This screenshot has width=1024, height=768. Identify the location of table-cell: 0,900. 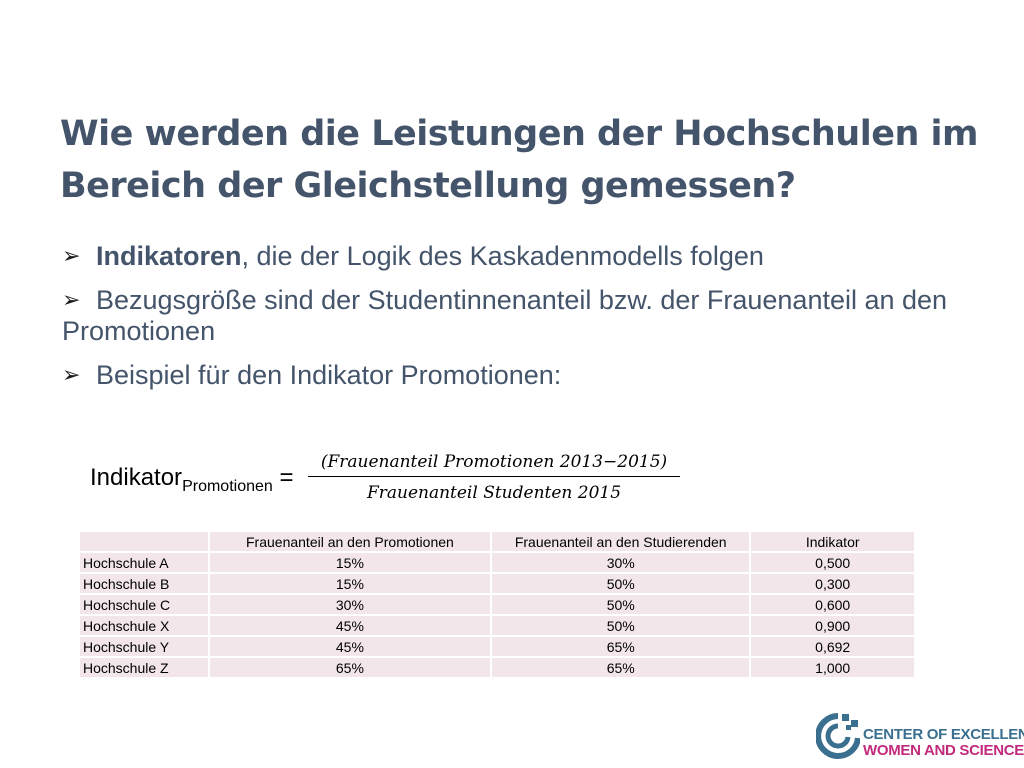
(832, 625).